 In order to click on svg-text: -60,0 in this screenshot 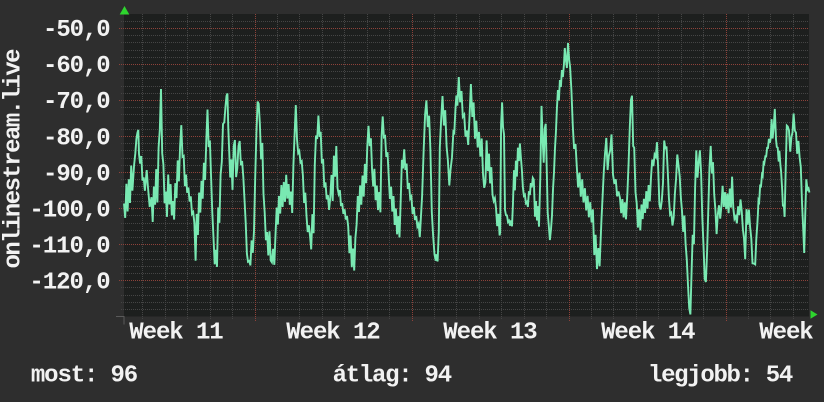, I will do `click(77, 66)`.